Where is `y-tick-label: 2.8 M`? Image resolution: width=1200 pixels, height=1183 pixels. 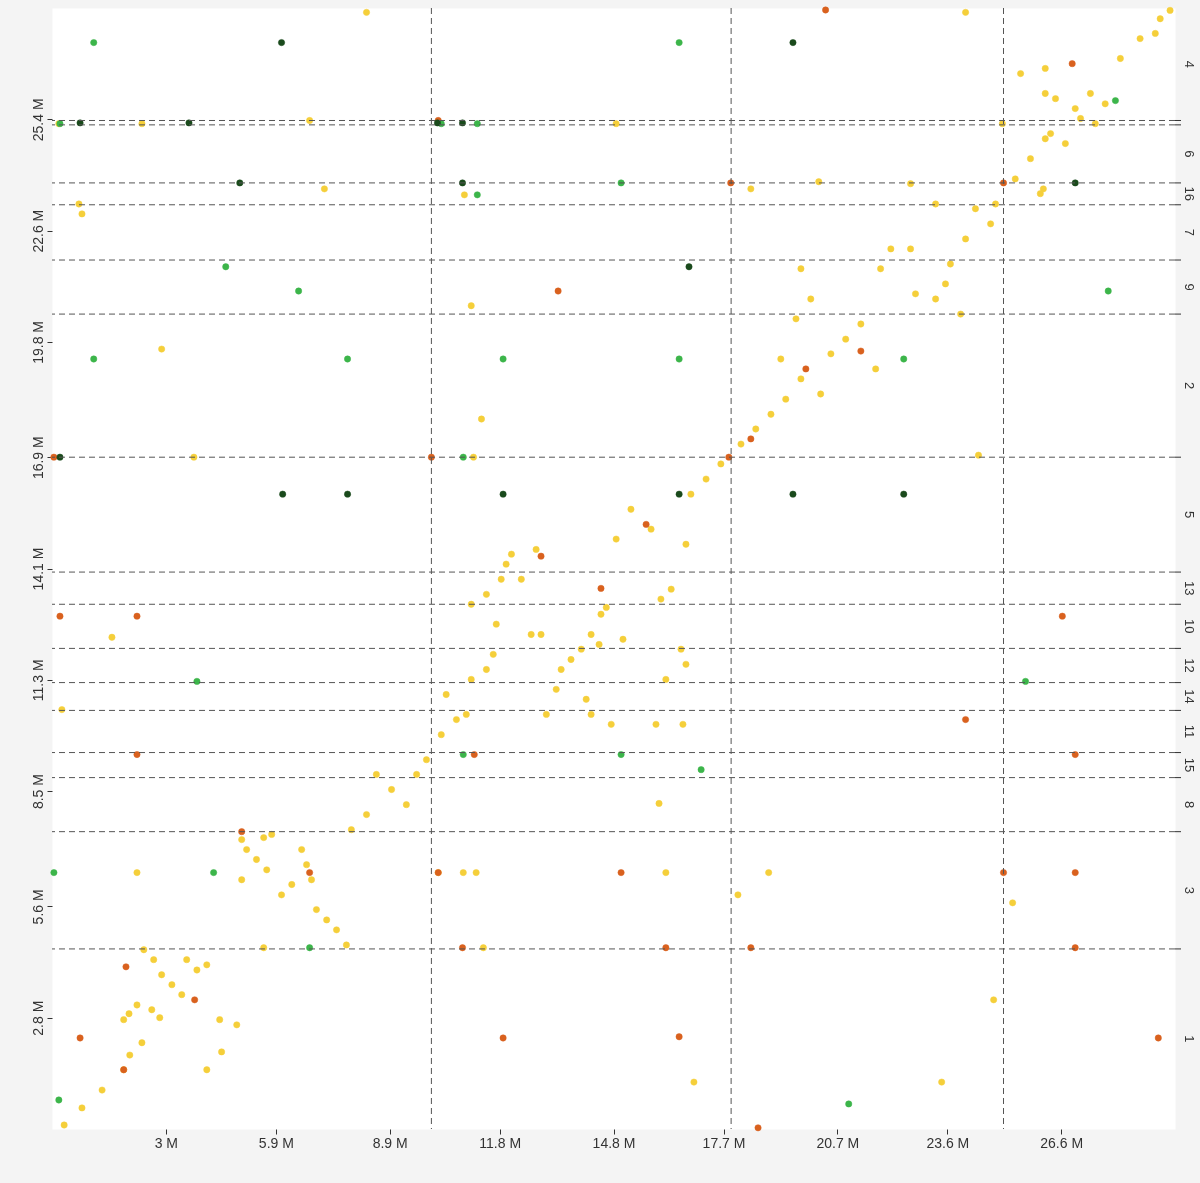 y-tick-label: 2.8 M is located at coordinates (37, 1018).